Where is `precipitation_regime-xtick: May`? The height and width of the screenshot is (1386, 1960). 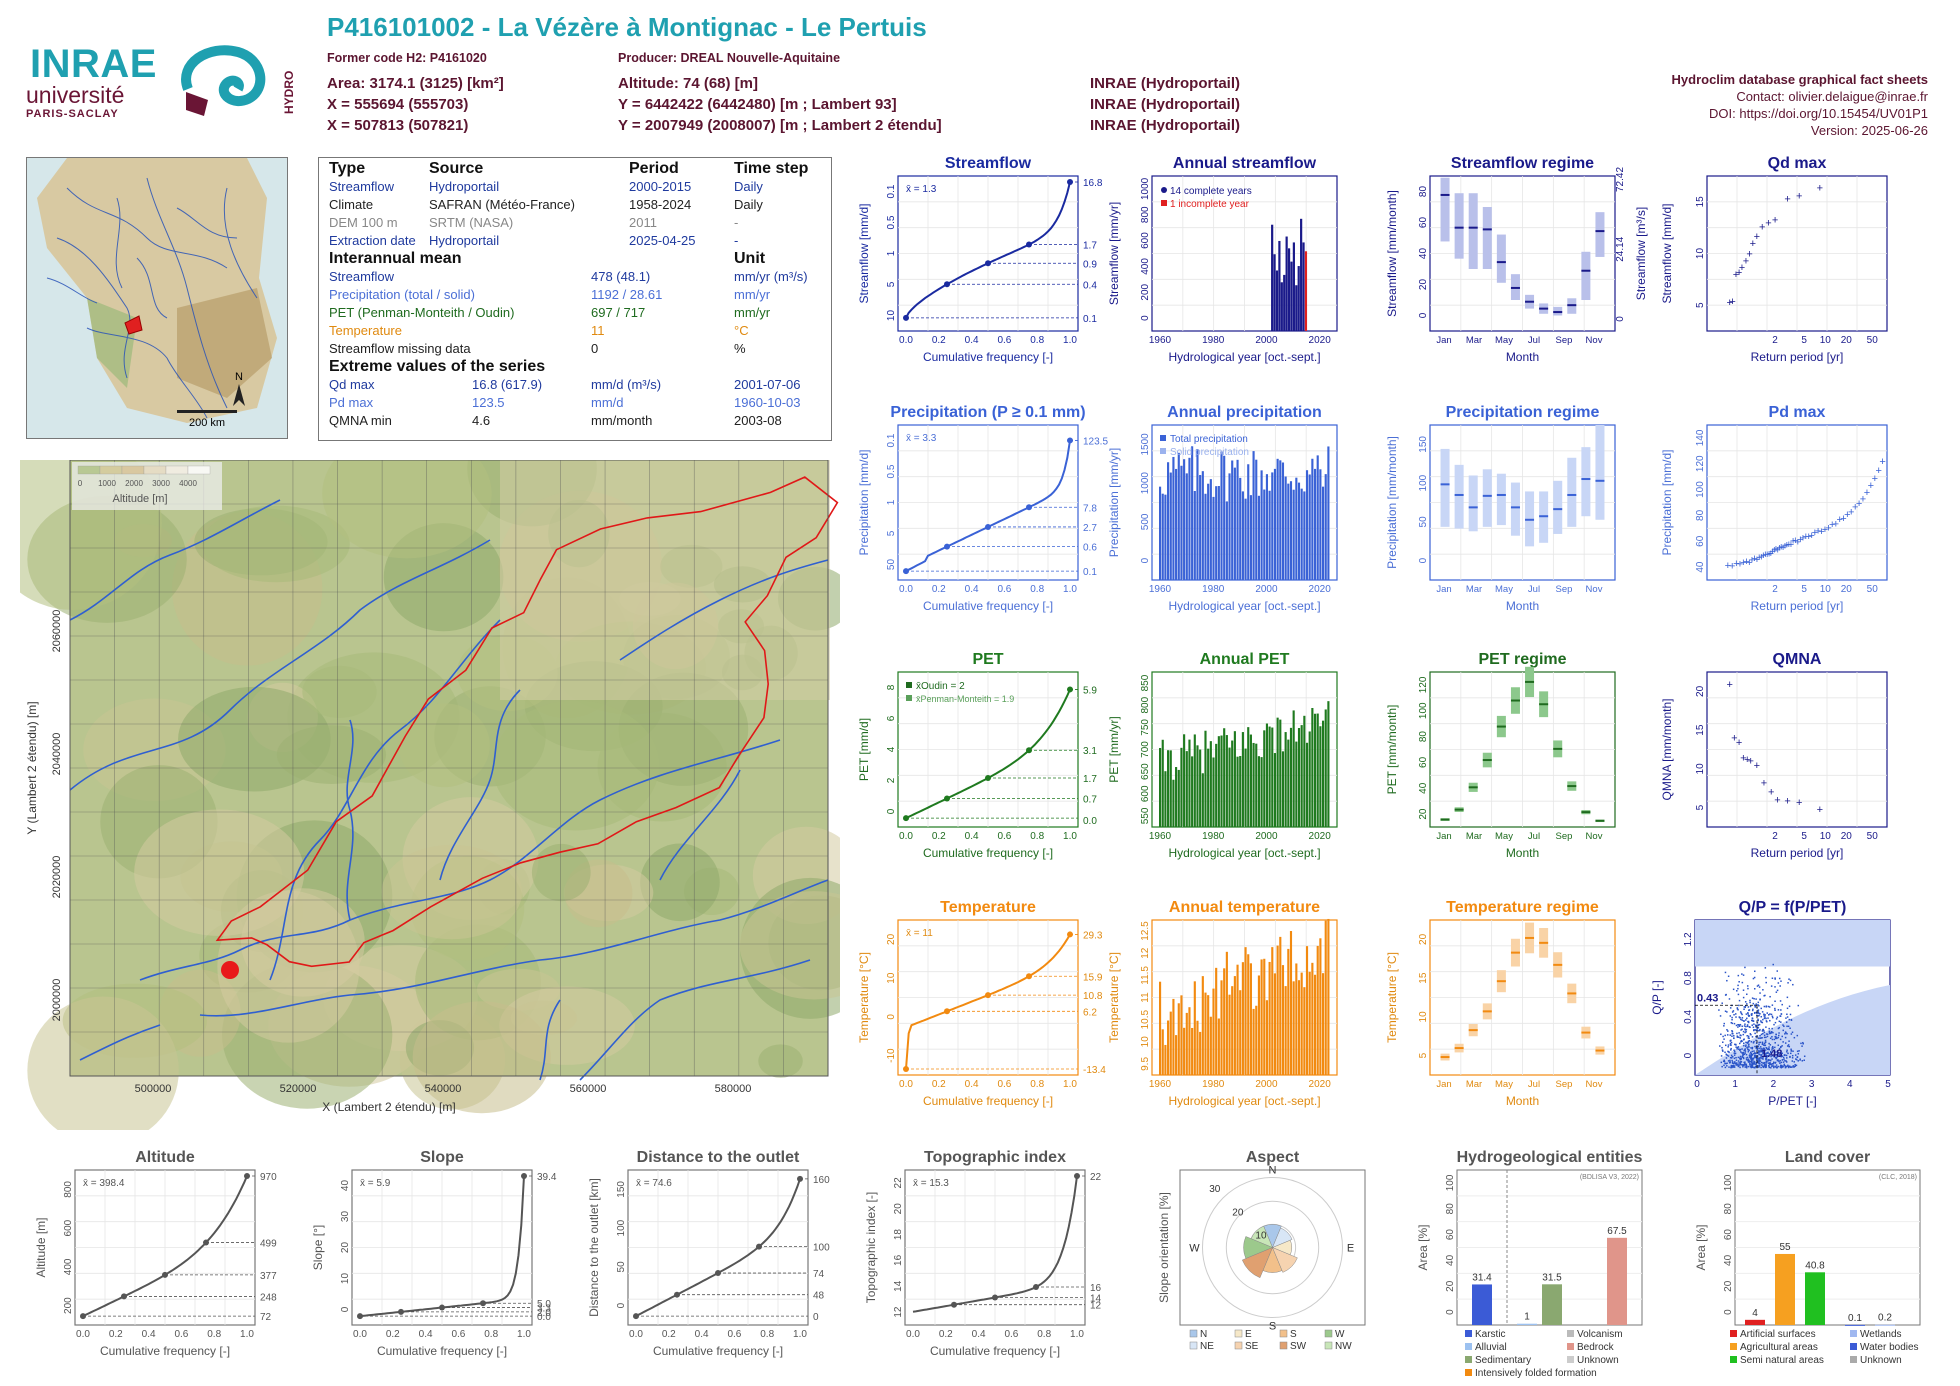 precipitation_regime-xtick: May is located at coordinates (1504, 589).